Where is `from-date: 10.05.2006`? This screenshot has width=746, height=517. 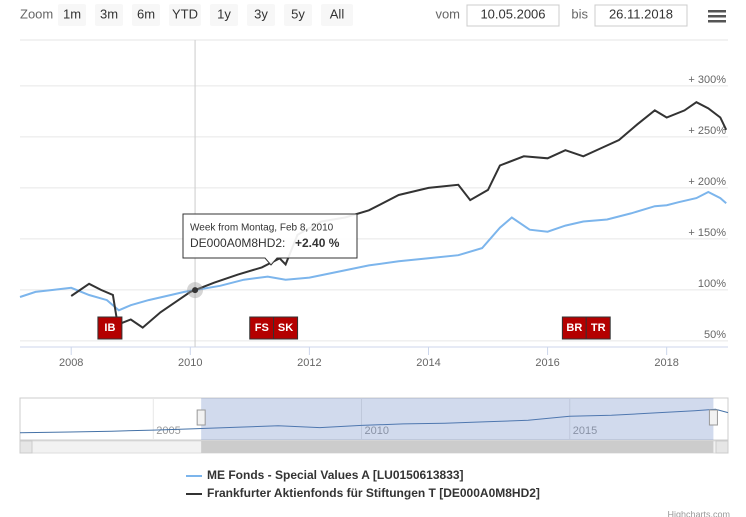
from-date: 10.05.2006 is located at coordinates (512, 13).